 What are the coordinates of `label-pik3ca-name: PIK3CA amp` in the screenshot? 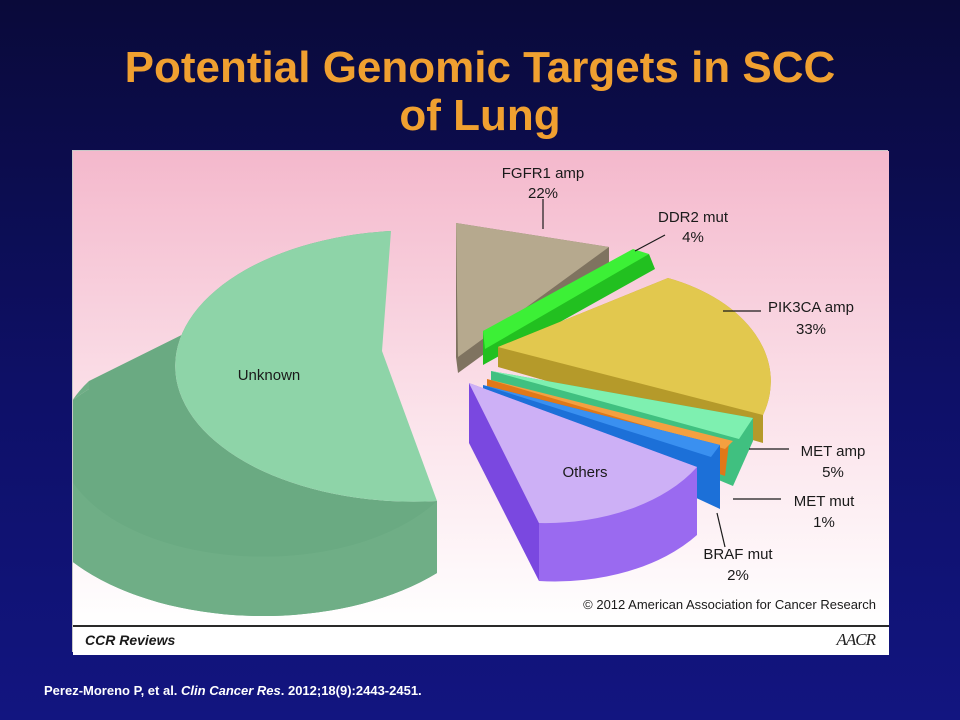 It's located at (811, 307).